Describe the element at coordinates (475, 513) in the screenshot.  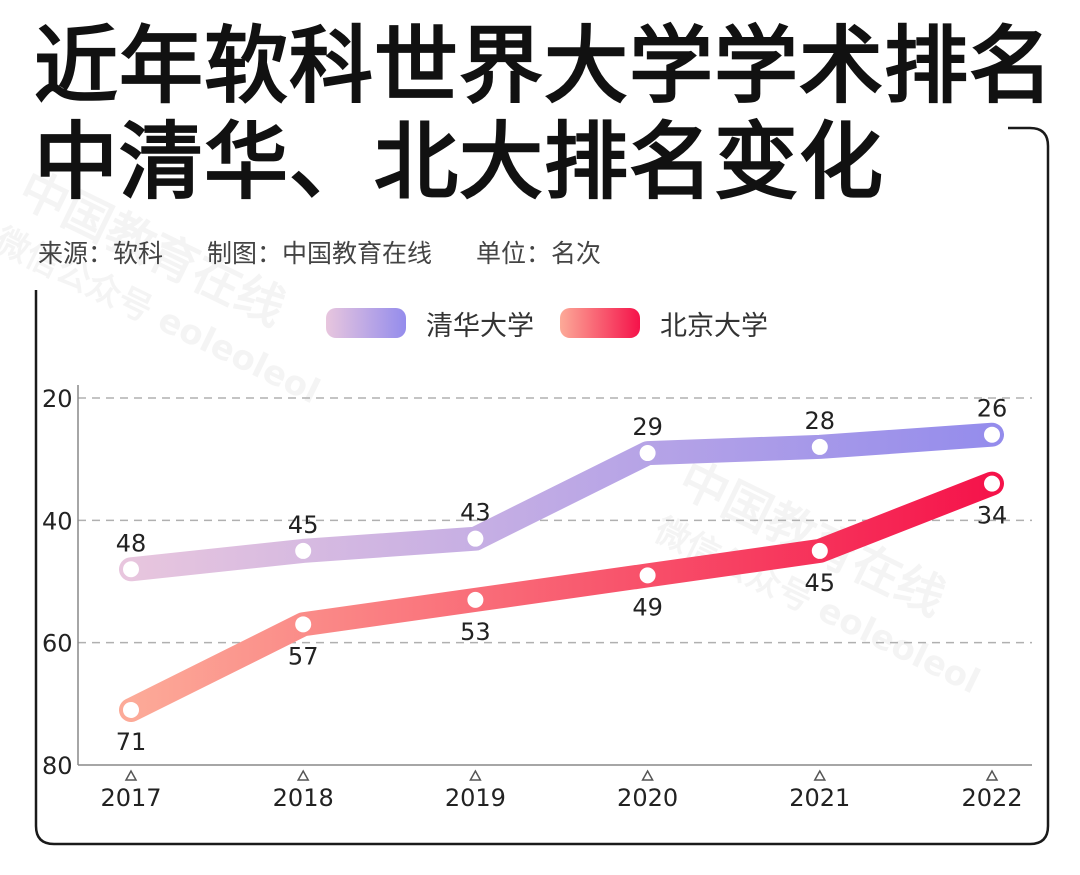
I see `data-label-tsinghua-2019: 43` at that location.